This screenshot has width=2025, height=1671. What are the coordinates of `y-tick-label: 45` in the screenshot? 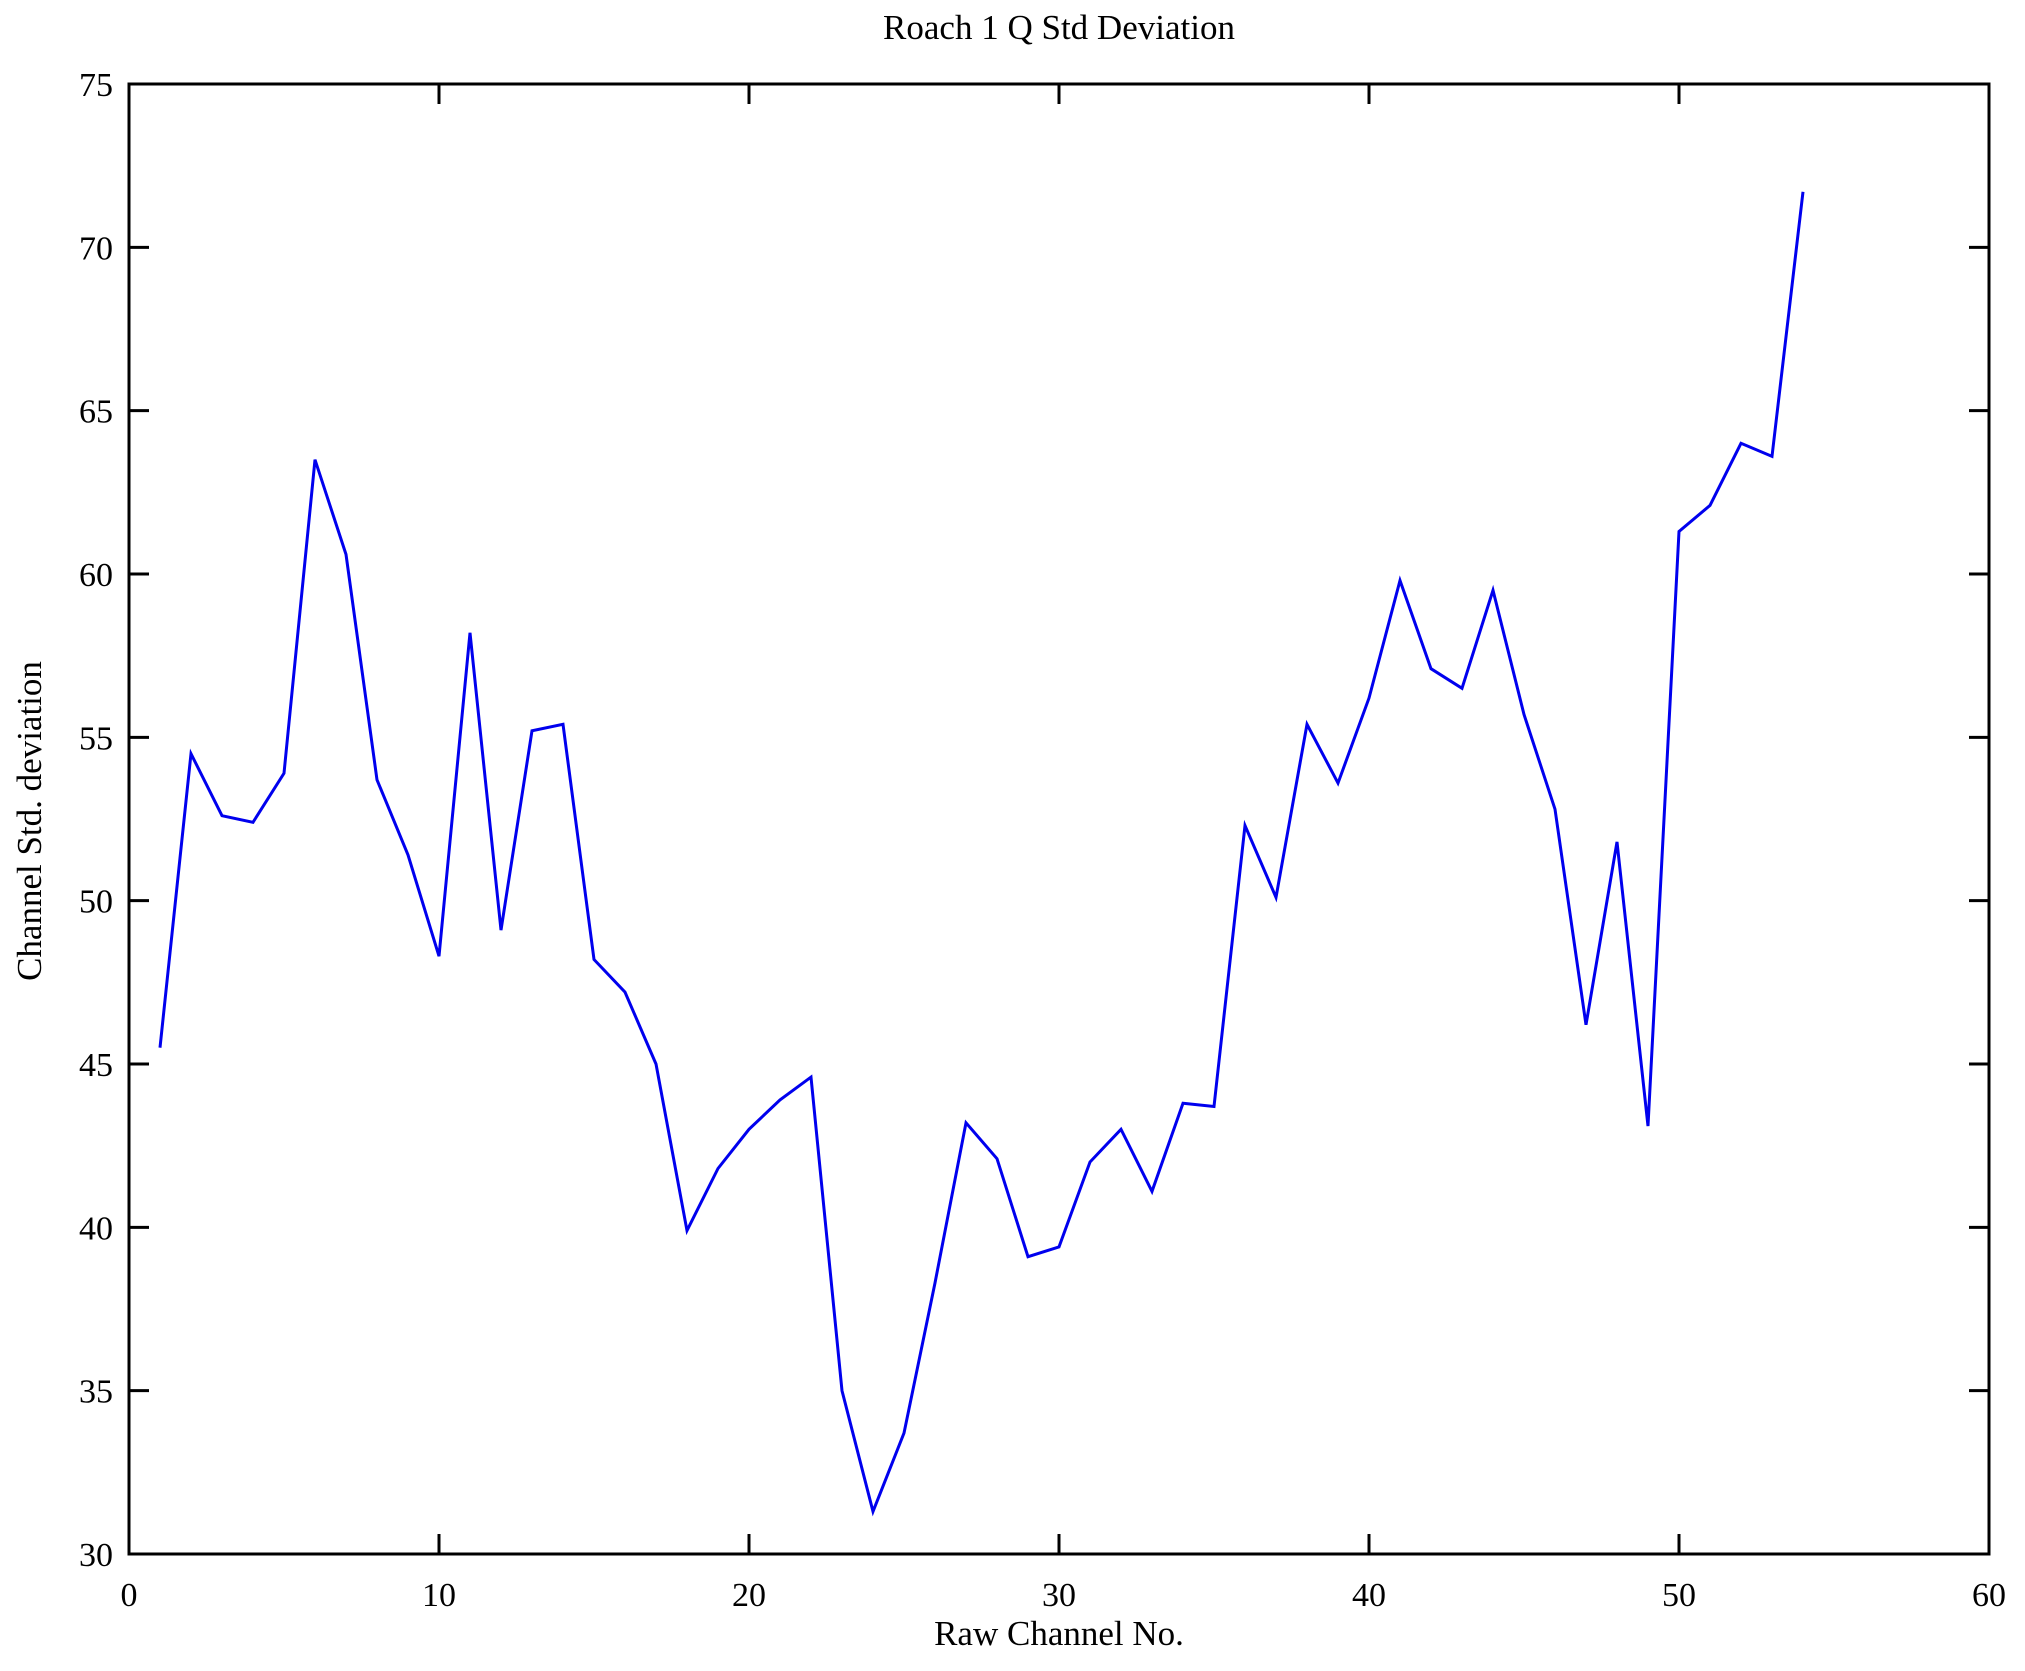 It's located at (96, 1065).